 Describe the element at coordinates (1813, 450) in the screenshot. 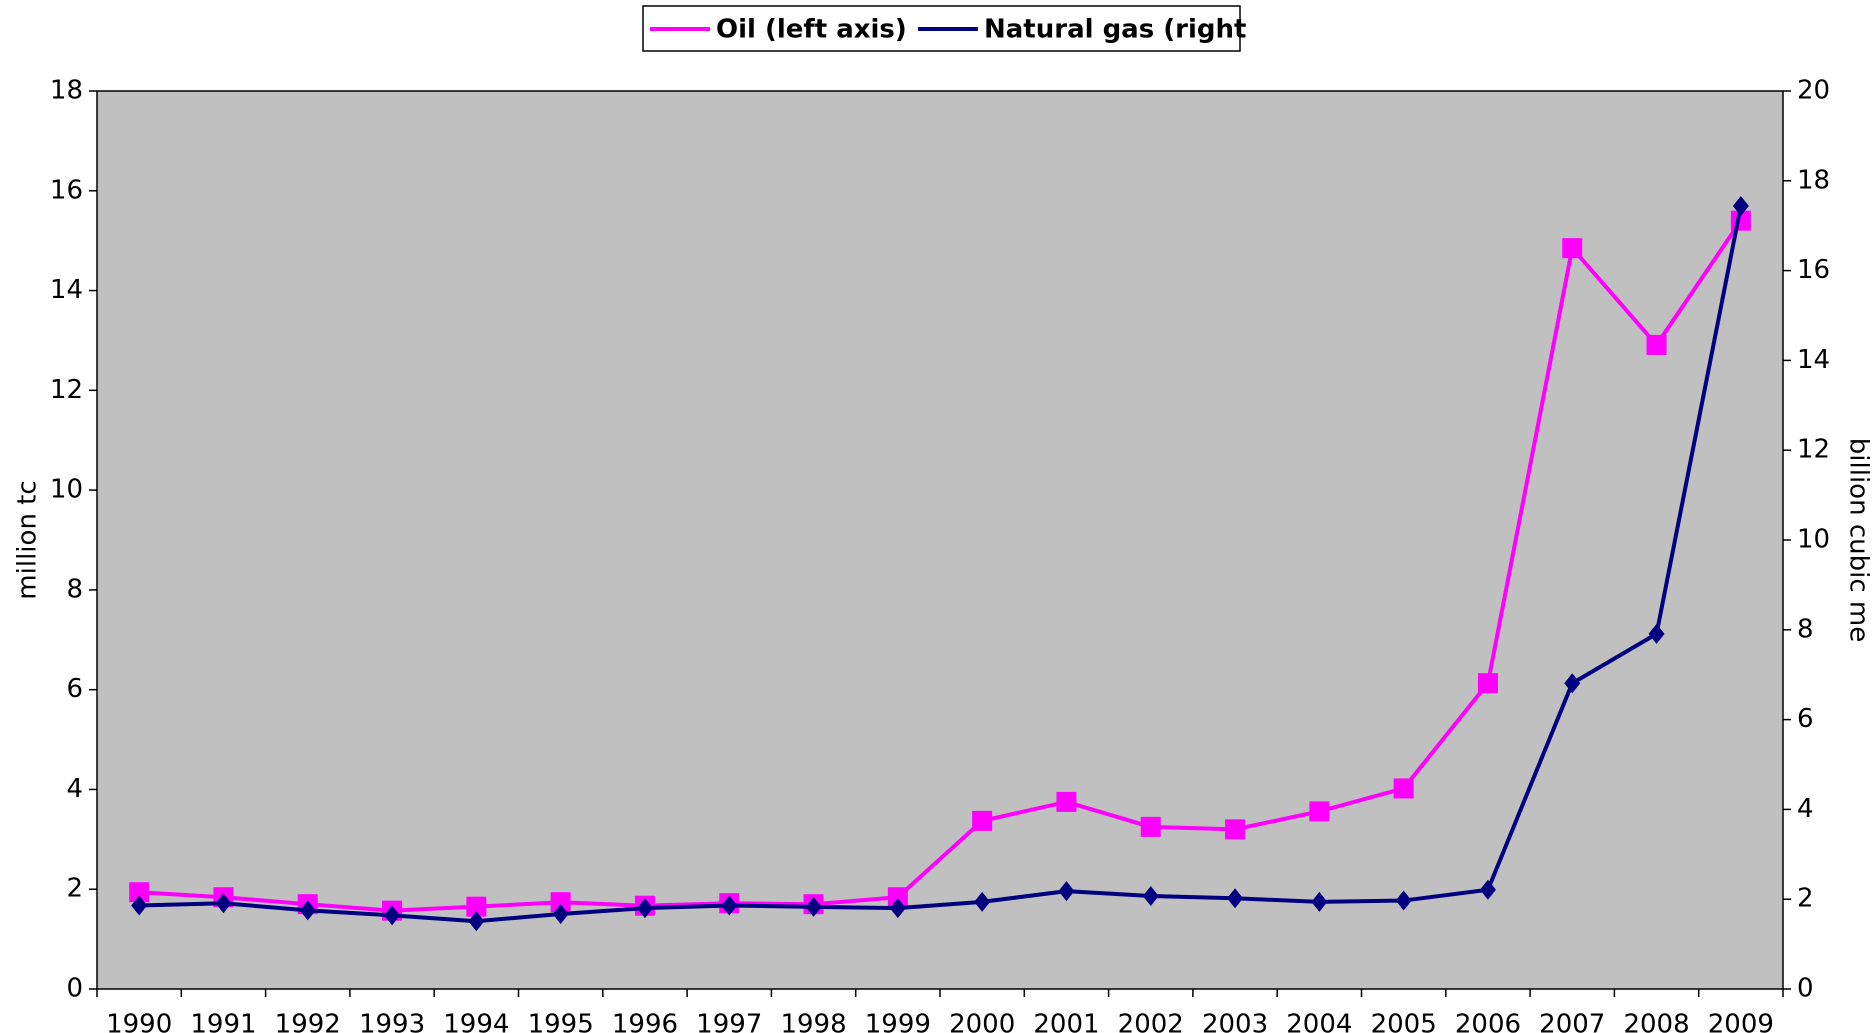

I see `y2-tick-label: 12` at that location.